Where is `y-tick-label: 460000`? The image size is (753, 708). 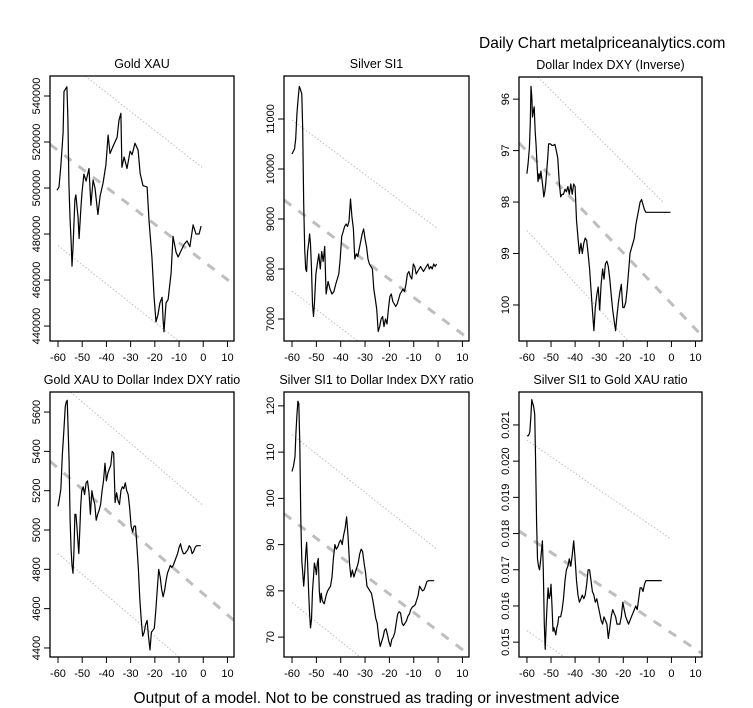
y-tick-label: 460000 is located at coordinates (37, 280).